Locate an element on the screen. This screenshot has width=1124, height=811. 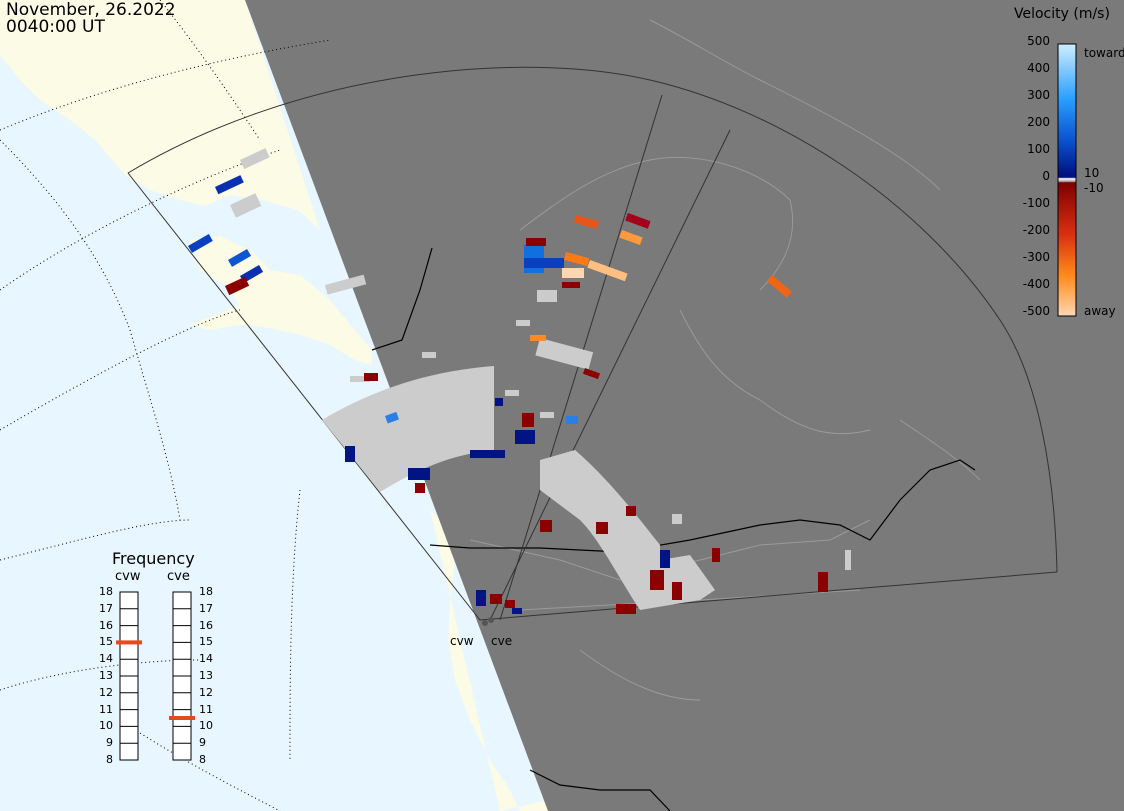
colorbar-title: Velocity (m/s) is located at coordinates (1062, 14).